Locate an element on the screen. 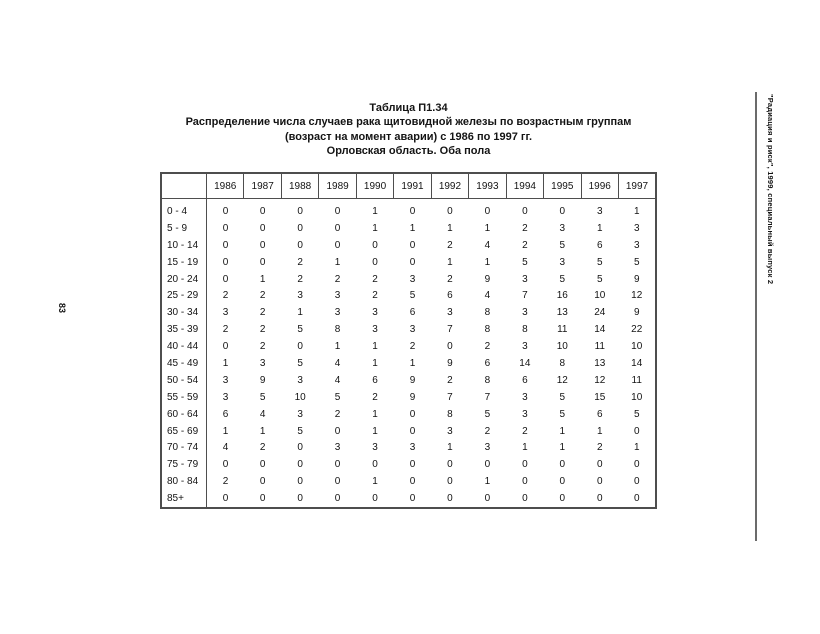 This screenshot has height=634, width=820. year-header-cell: 1992 is located at coordinates (450, 186).